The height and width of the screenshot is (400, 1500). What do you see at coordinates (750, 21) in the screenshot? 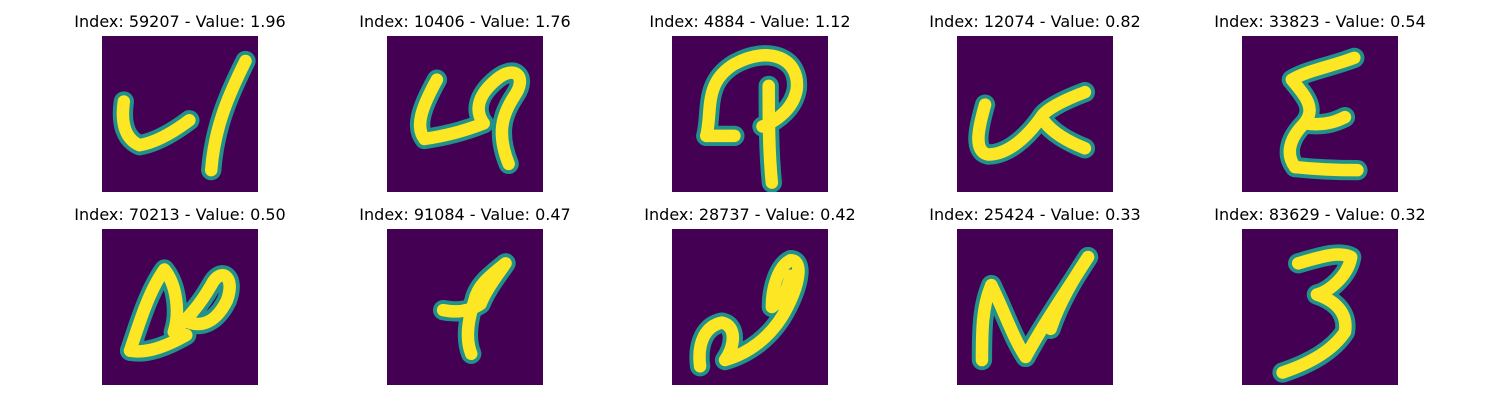
I see `panel-title: Index: 4884 - Value: 1.12` at bounding box center [750, 21].